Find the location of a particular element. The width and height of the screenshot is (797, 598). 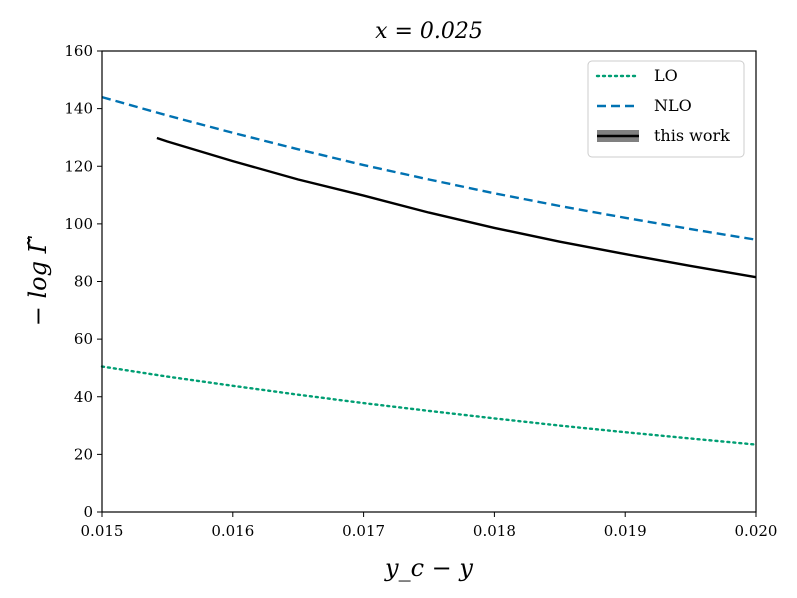

y-tick-label: 80 is located at coordinates (83, 282).